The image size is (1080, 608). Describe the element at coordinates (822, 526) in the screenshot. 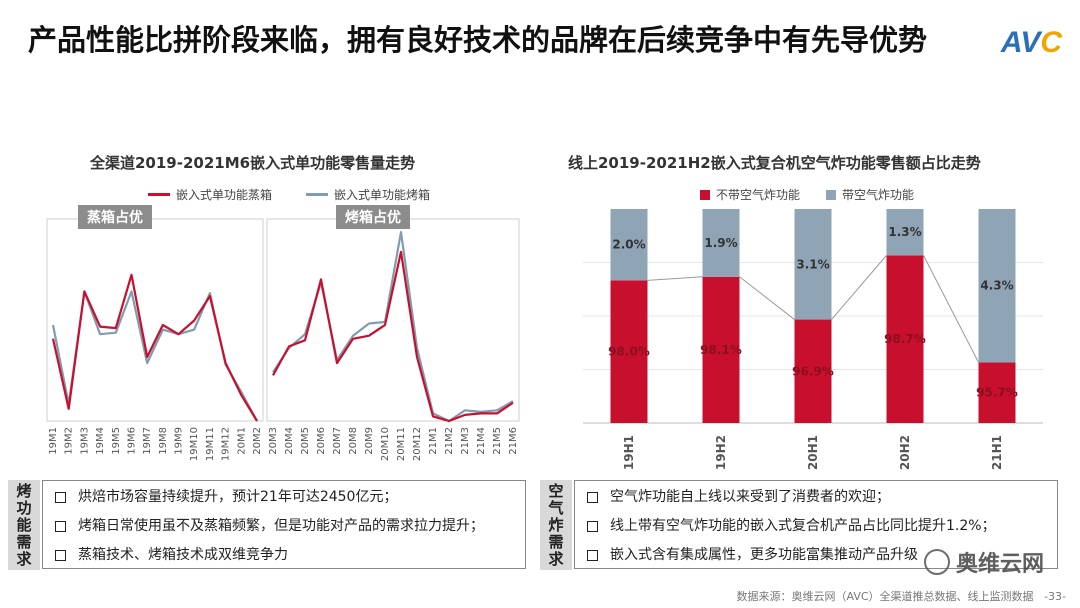

I see `right-note-item: 线上带有空气炸功能的嵌入式复合机产品占比同比提升1.2%；` at that location.